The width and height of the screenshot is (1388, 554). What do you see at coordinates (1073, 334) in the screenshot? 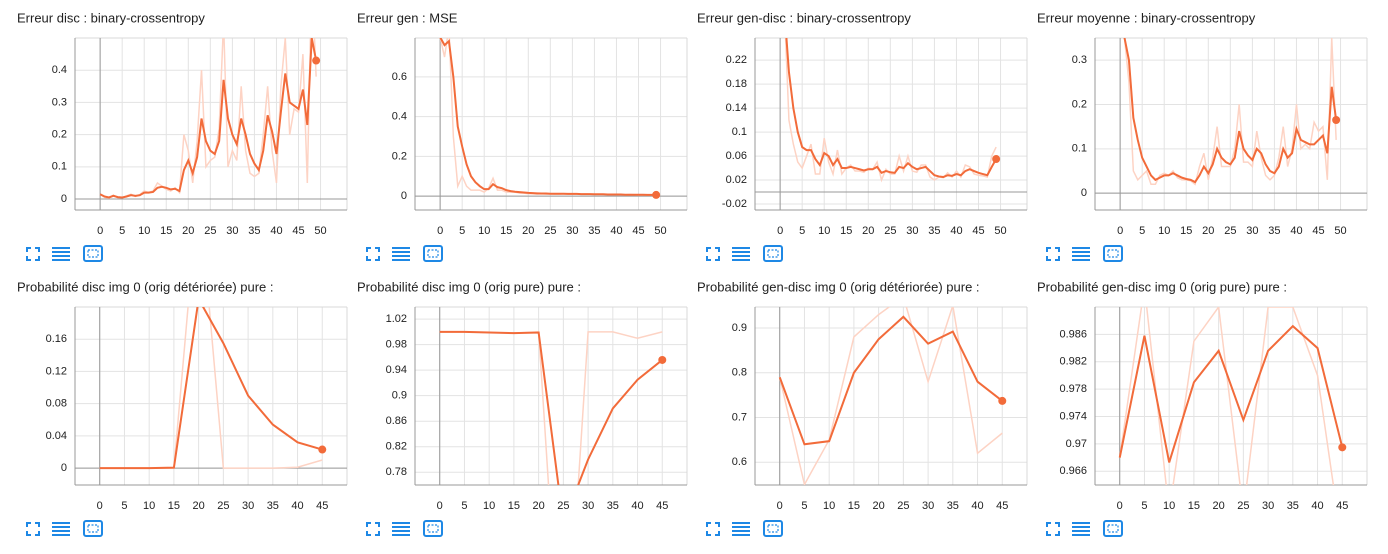
I see `y-tick-label: 0.986` at bounding box center [1073, 334].